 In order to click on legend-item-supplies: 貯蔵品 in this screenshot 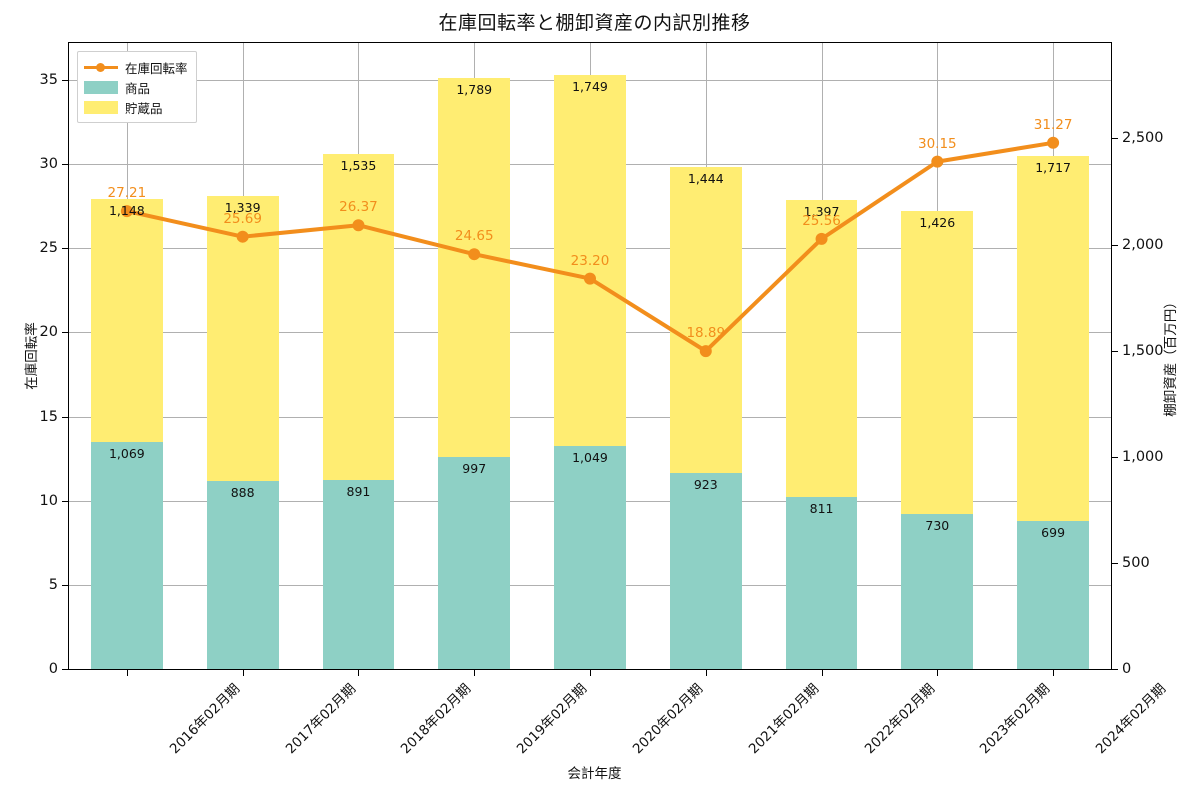, I will do `click(136, 107)`.